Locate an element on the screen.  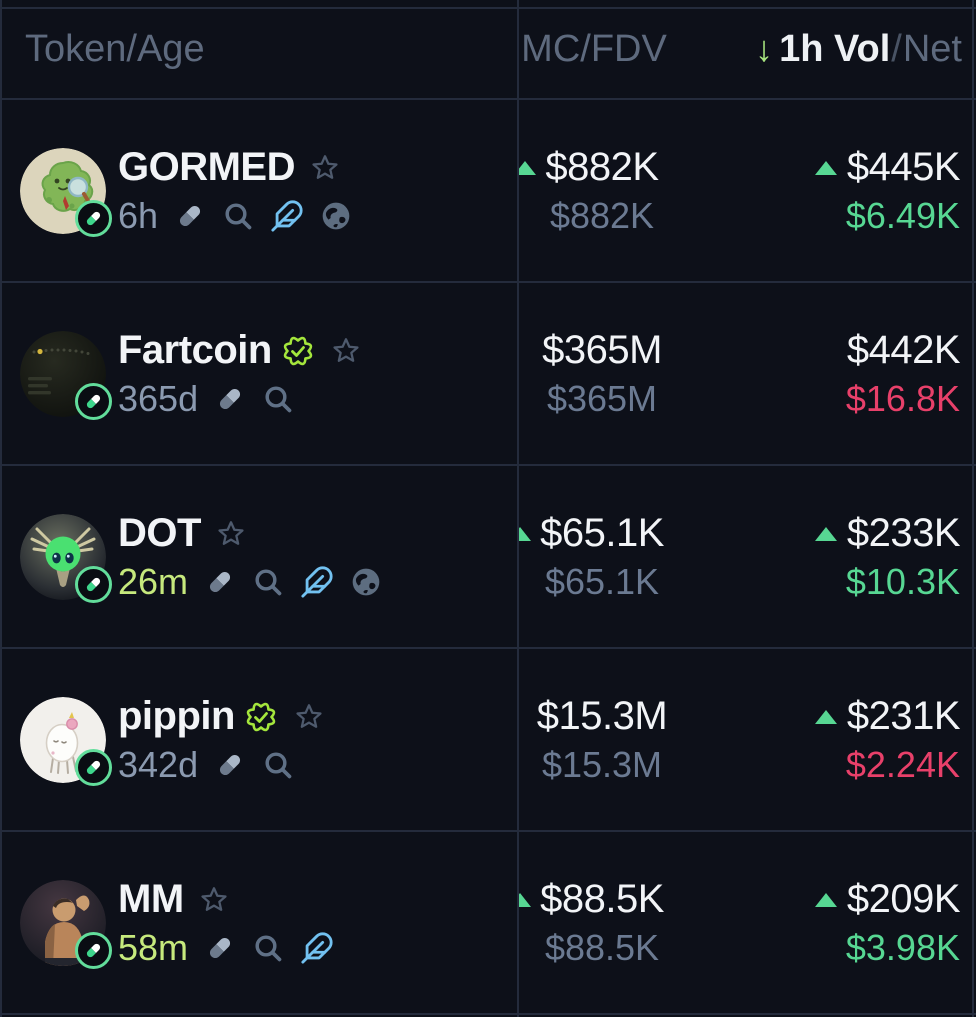
vol-net-cell: $233K $10.3K is located at coordinates (831, 556).